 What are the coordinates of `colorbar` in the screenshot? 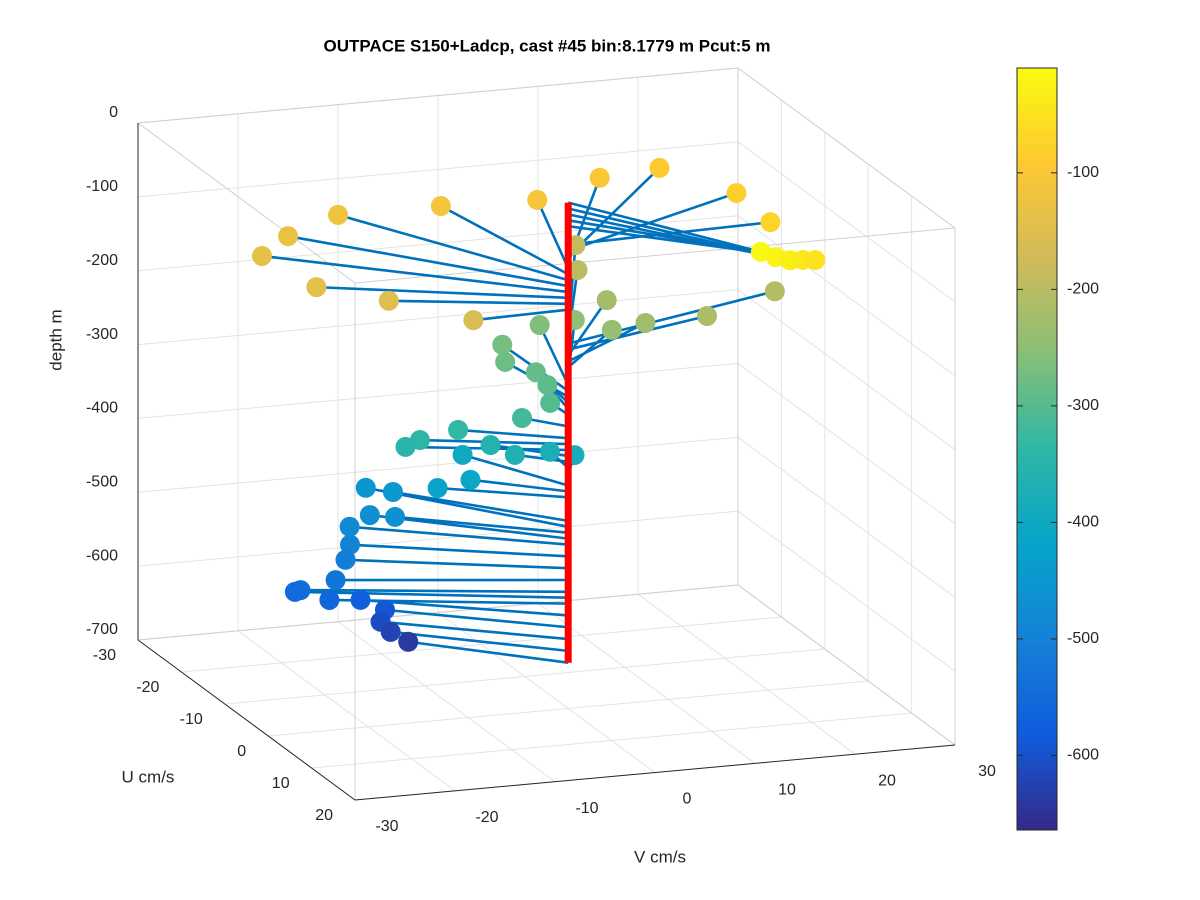 It's located at (1037, 449).